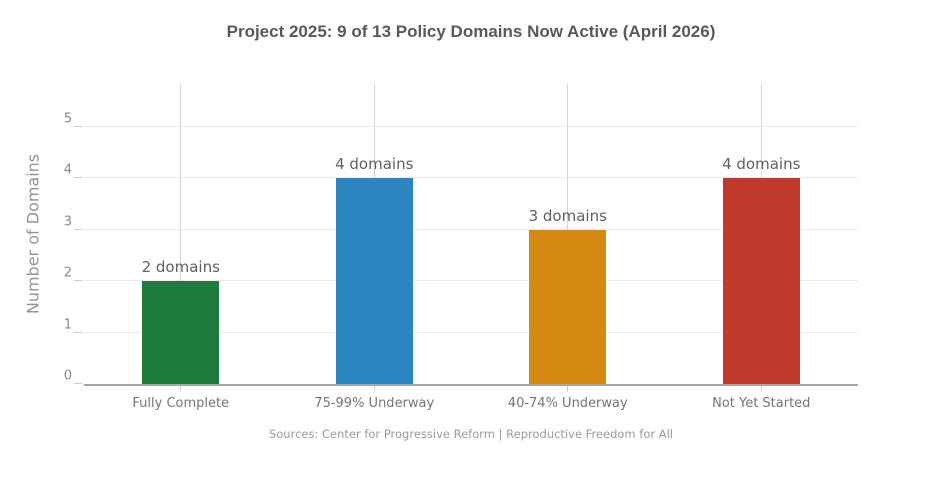 The image size is (942, 489). I want to click on y-tick-label: 1, so click(67, 325).